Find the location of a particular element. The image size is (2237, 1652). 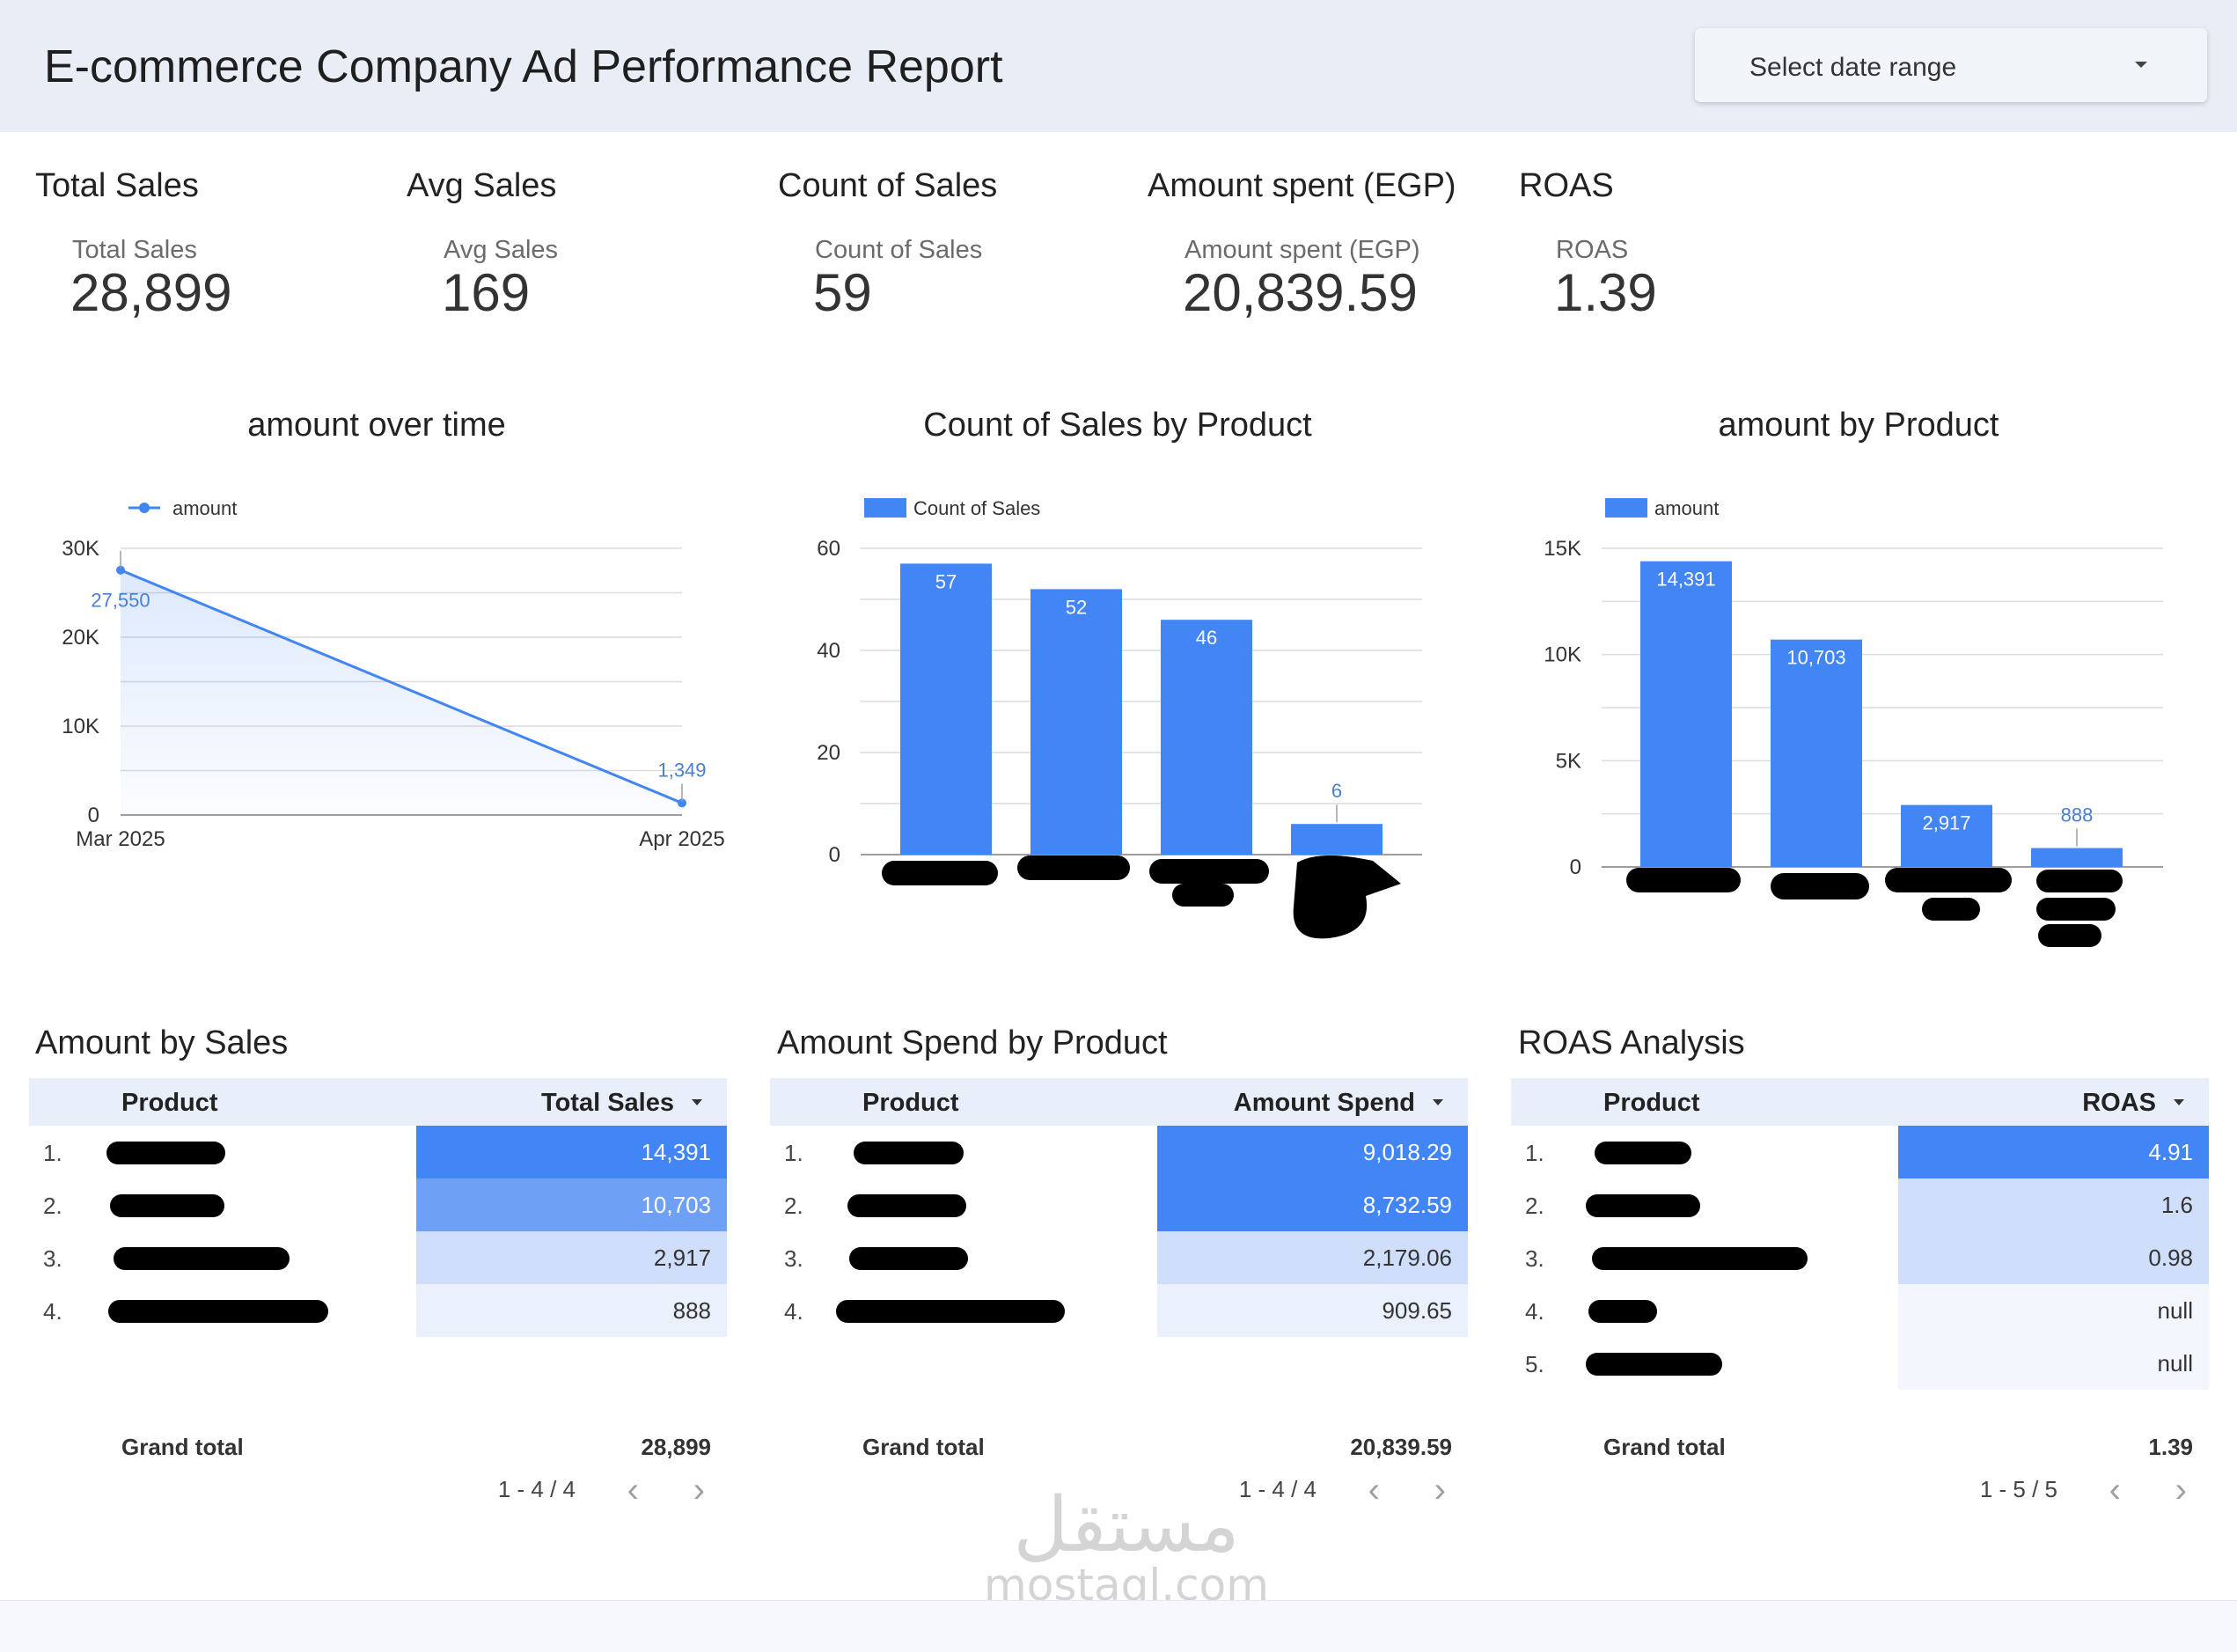

table-title: Amount by Sales is located at coordinates (162, 1042).